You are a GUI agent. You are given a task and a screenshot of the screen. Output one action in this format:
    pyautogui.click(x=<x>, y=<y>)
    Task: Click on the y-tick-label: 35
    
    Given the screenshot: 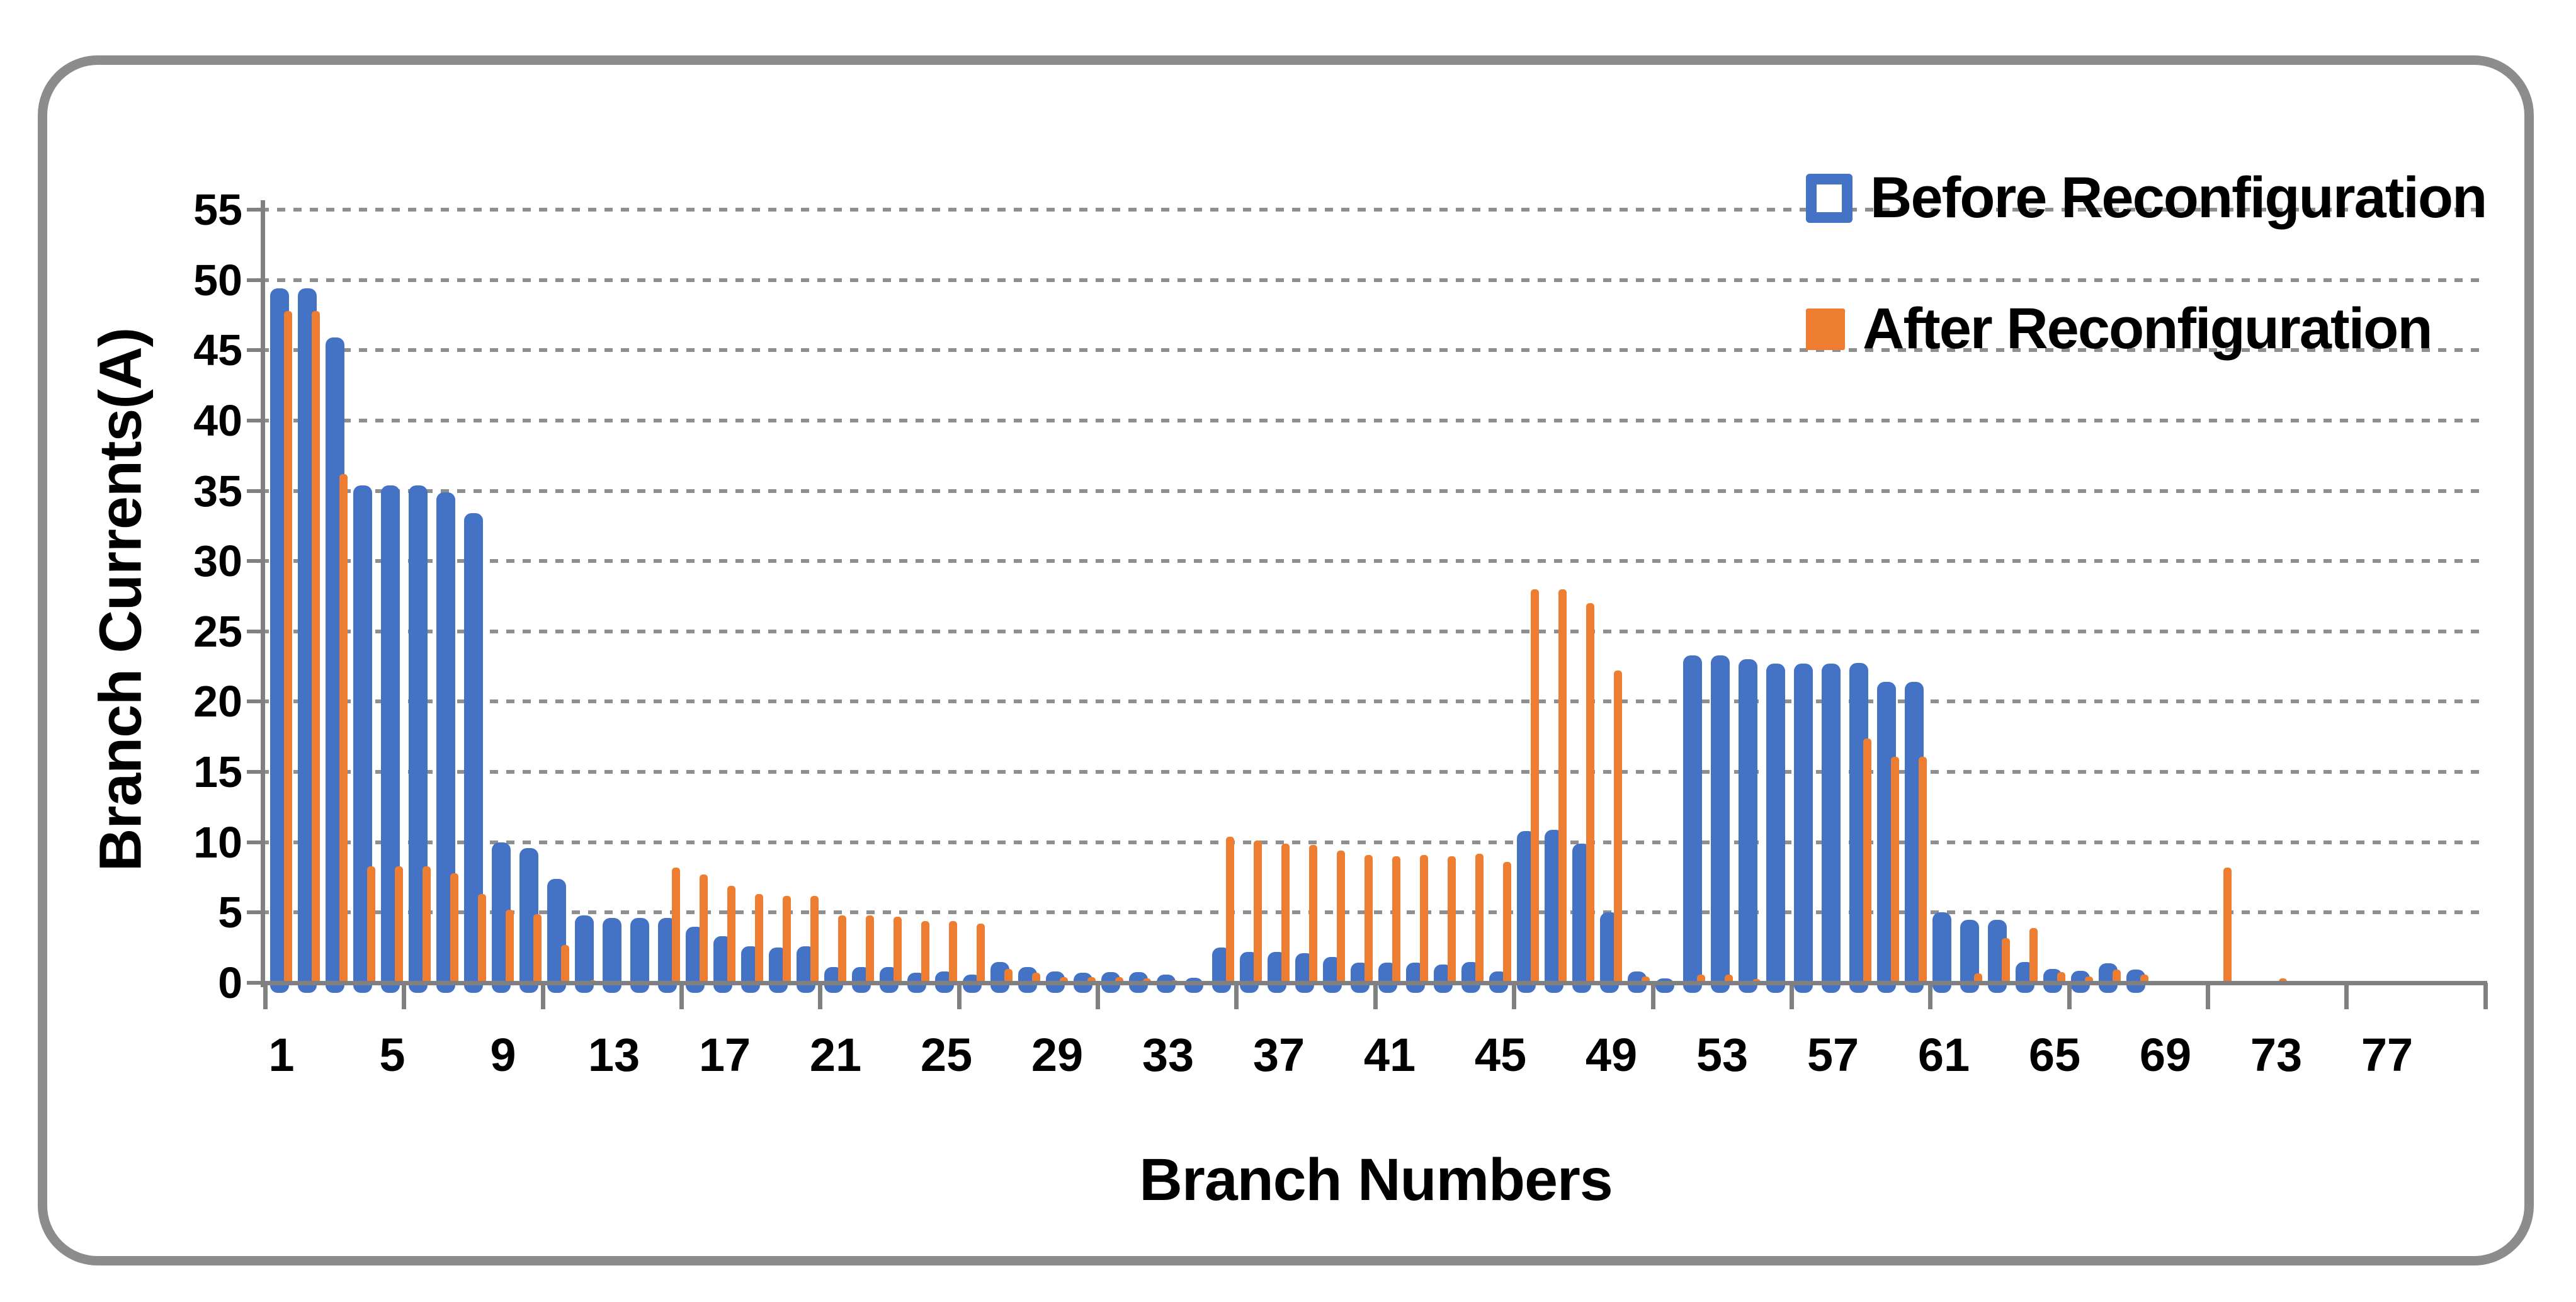 What is the action you would take?
    pyautogui.click(x=217, y=491)
    